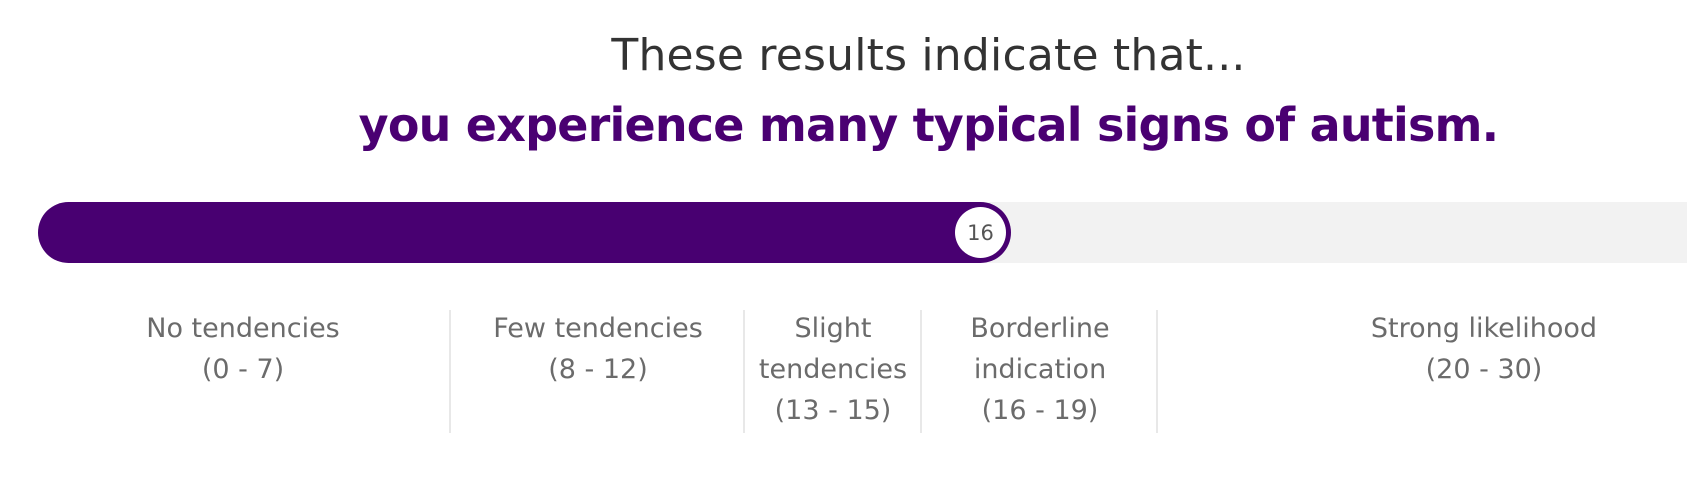 The image size is (1687, 491). I want to click on range-span: (0 - 7), so click(243, 369).